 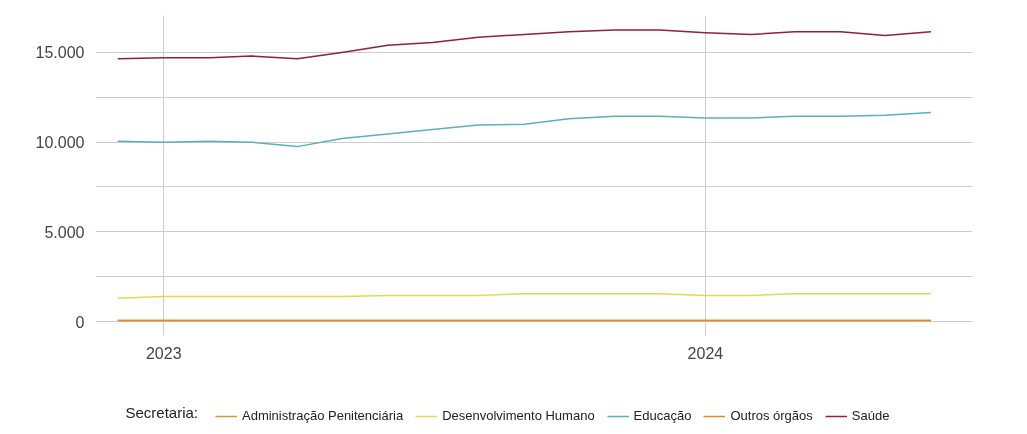 What do you see at coordinates (60, 53) in the screenshot?
I see `y-tick-label: 15.000` at bounding box center [60, 53].